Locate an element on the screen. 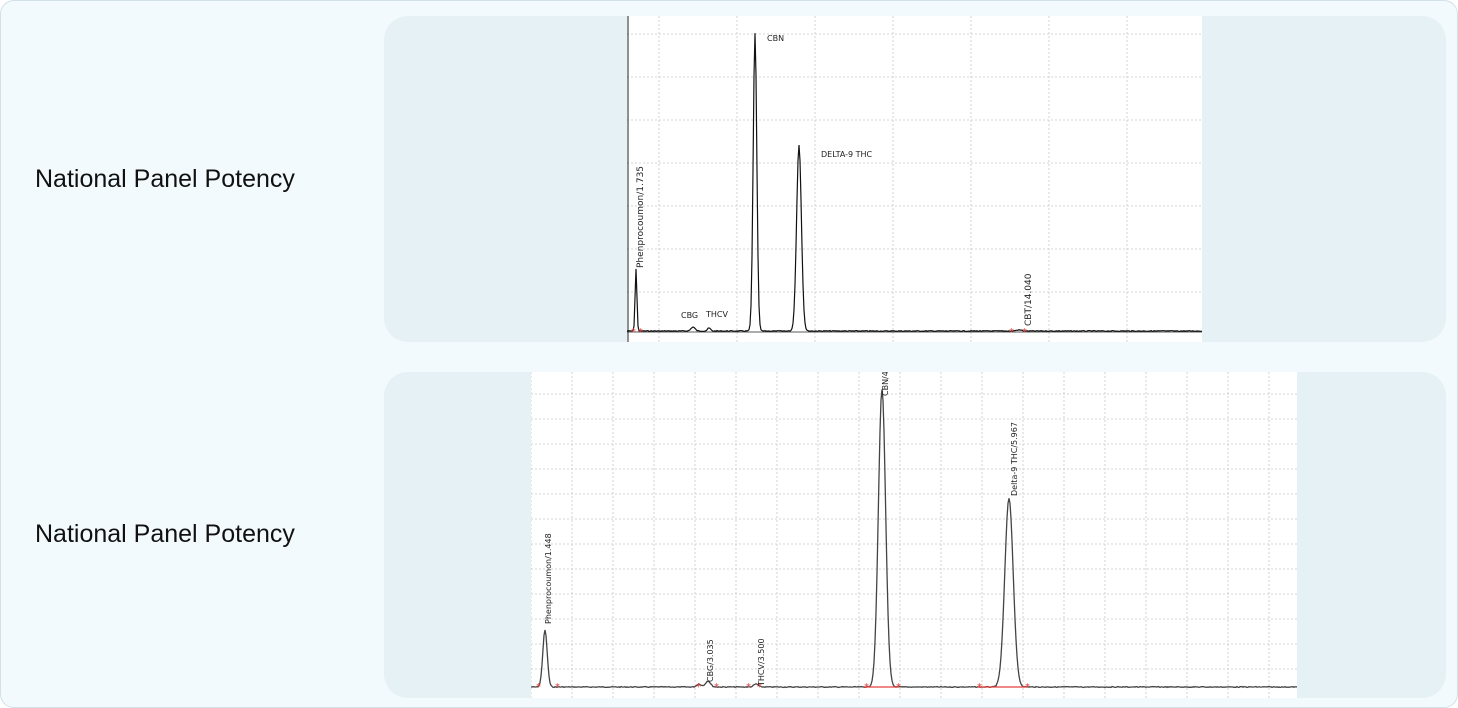  row-label-1: National Panel Potency is located at coordinates (165, 179).